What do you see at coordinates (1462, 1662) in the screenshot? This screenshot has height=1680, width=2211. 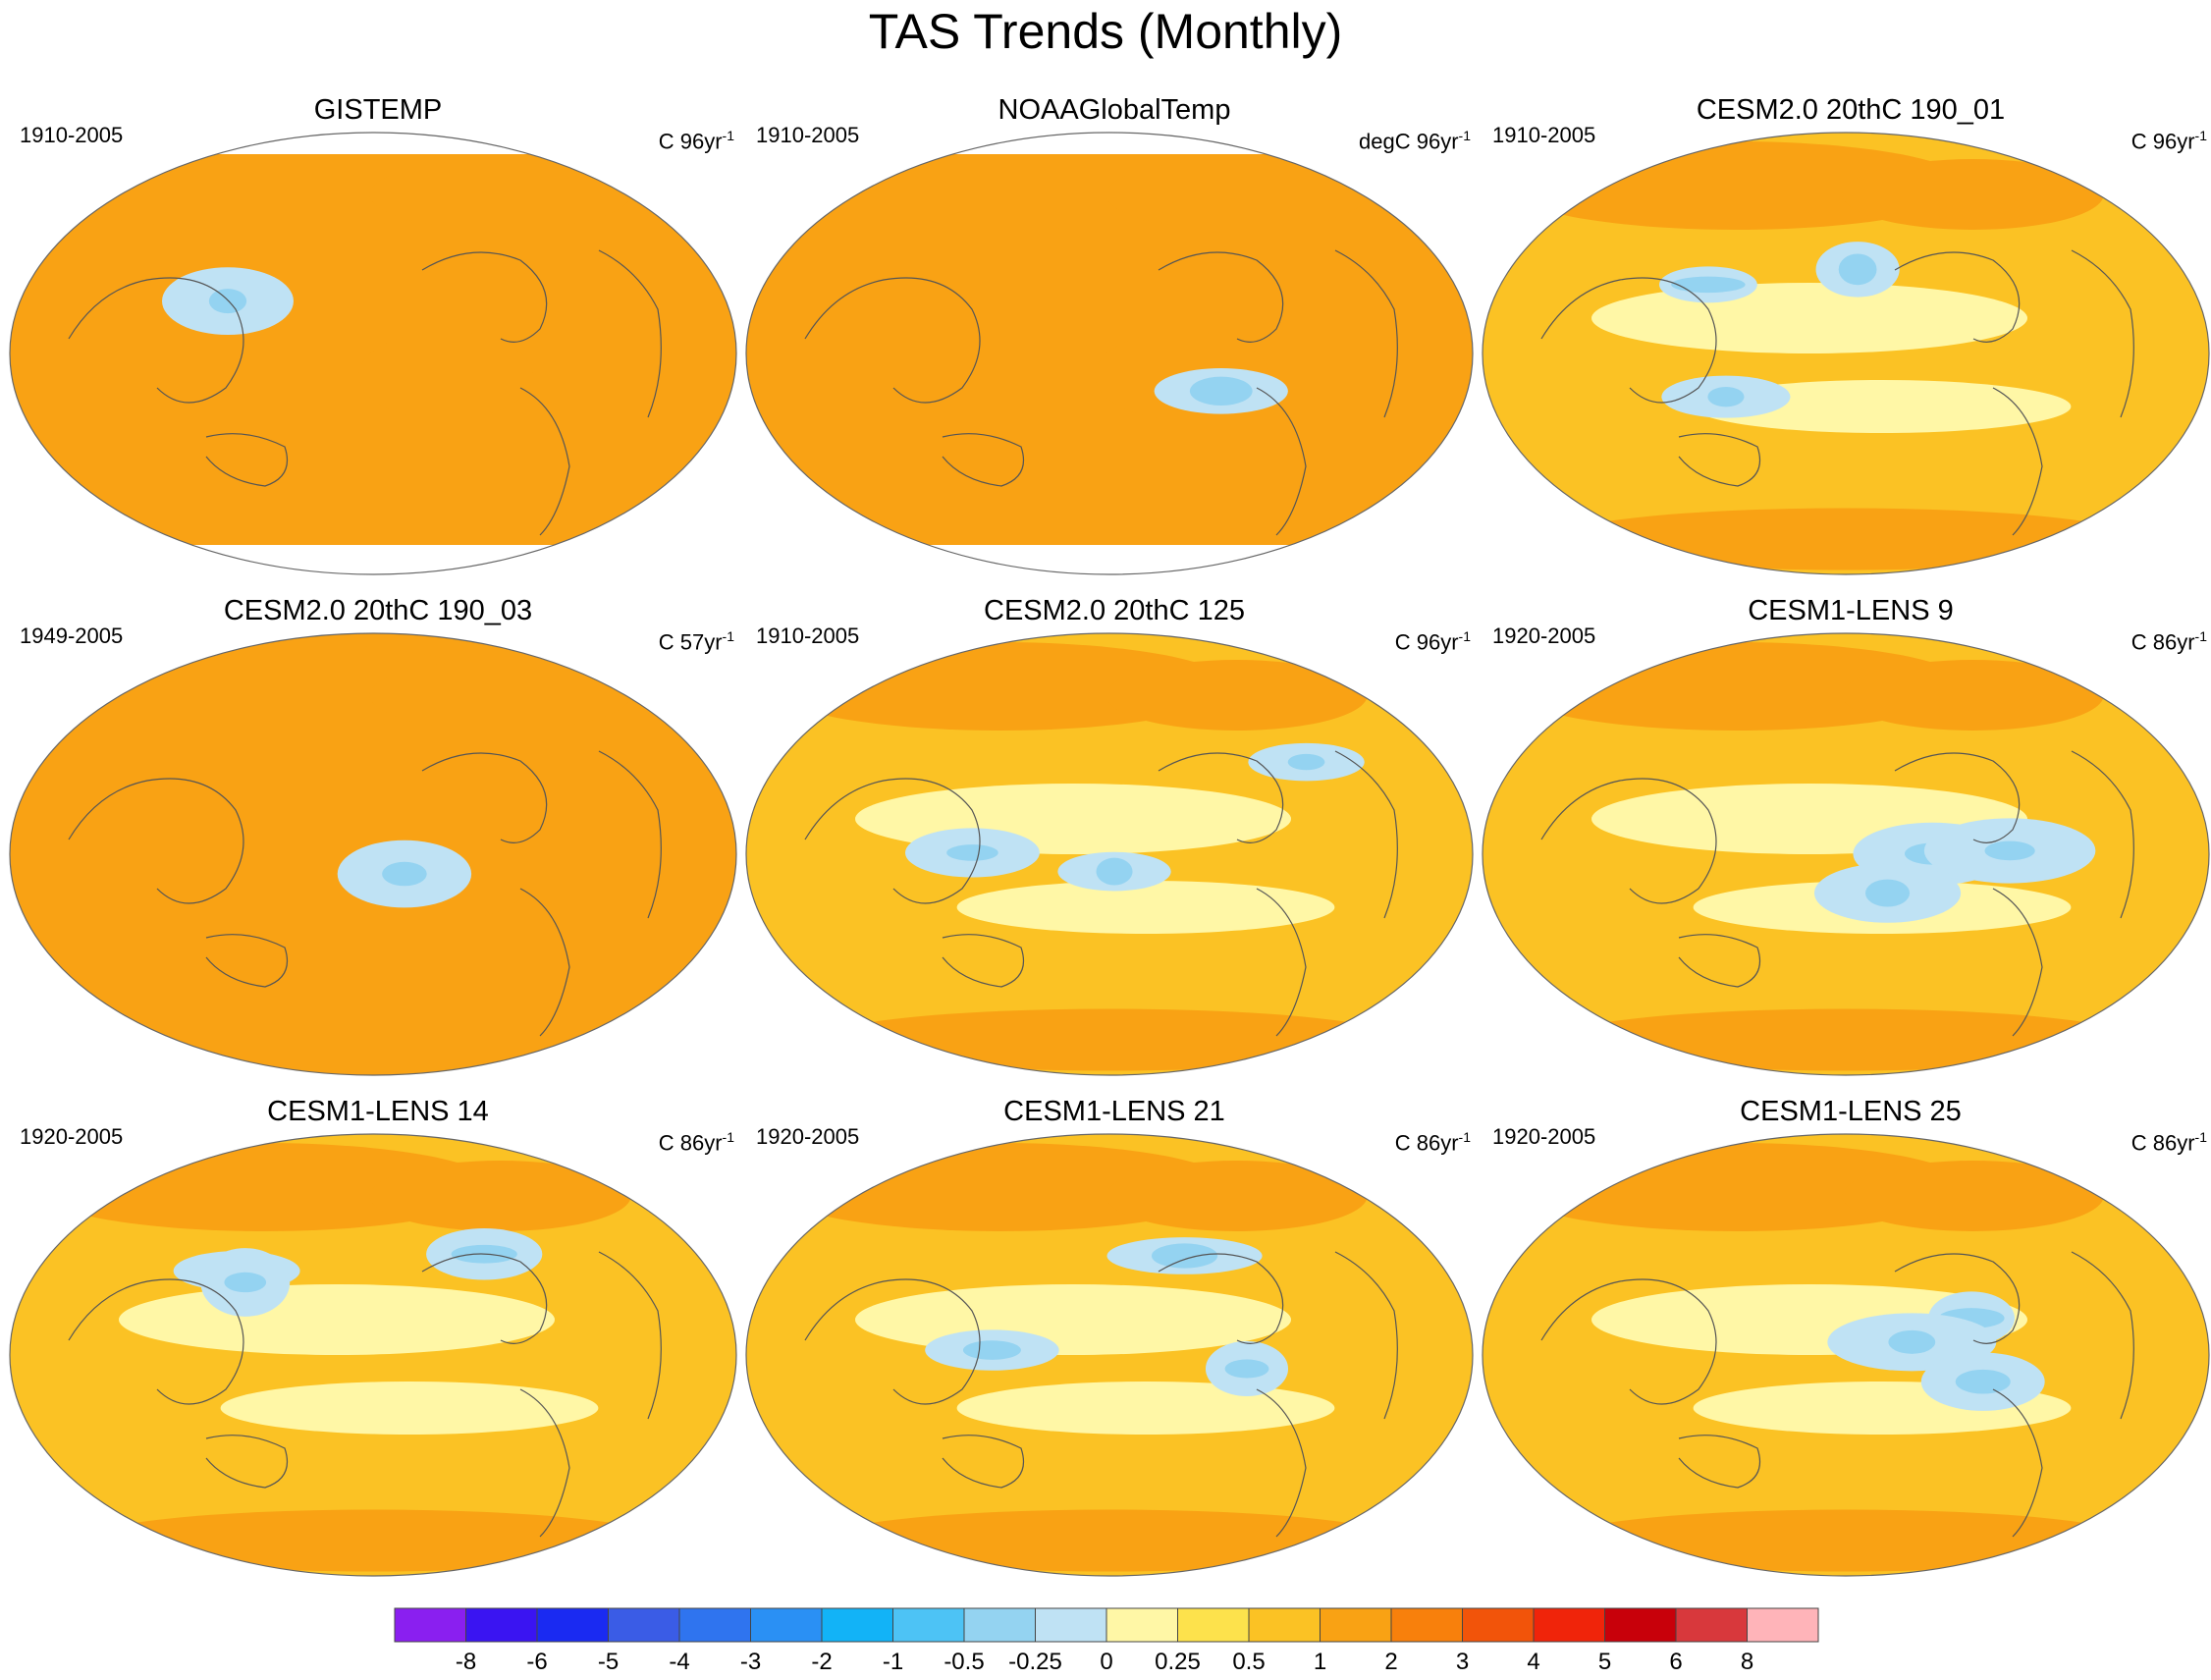 I see `colorbar-tick-label: 3` at bounding box center [1462, 1662].